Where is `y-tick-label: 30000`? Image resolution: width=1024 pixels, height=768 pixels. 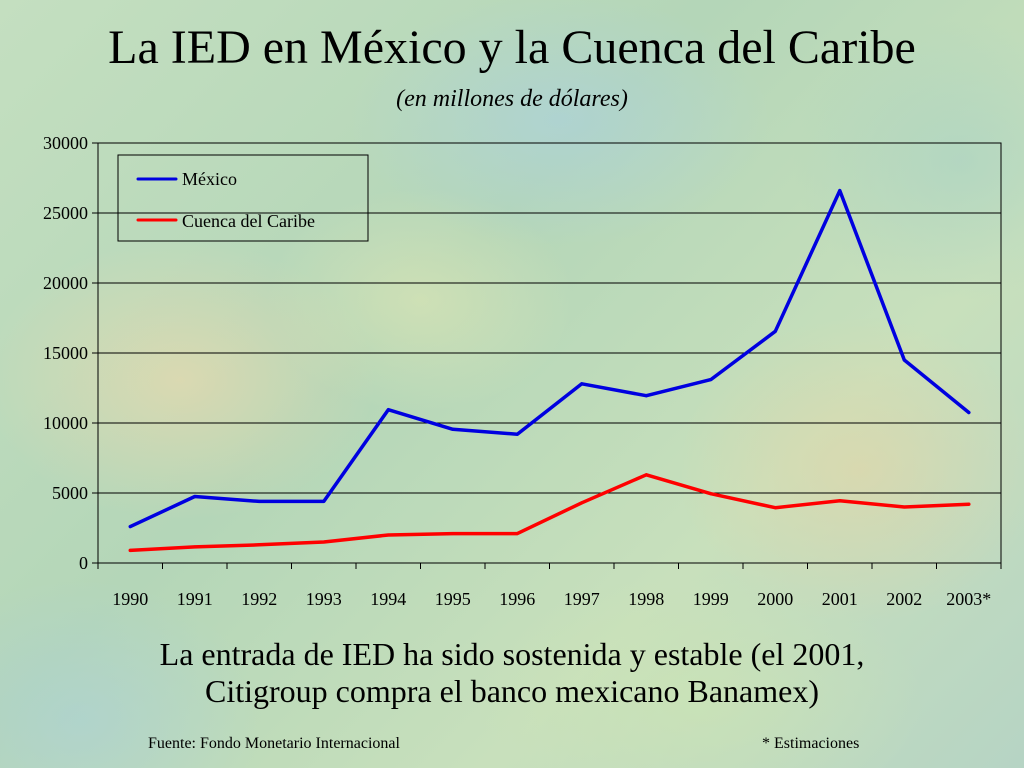
y-tick-label: 30000 is located at coordinates (65, 143).